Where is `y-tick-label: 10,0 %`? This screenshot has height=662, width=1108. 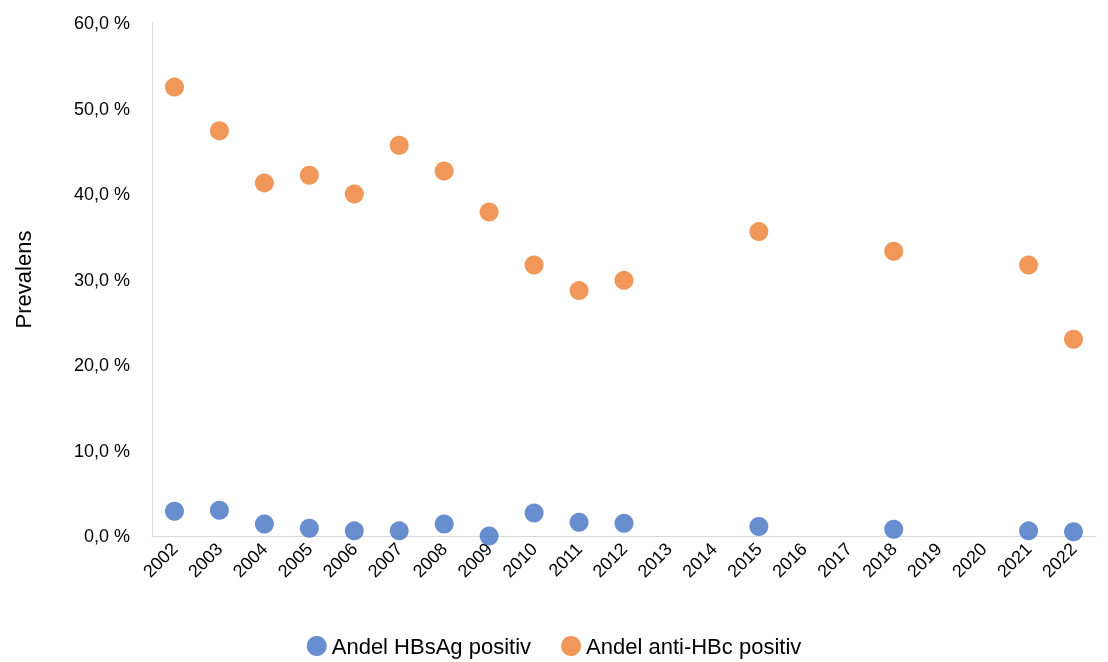
y-tick-label: 10,0 % is located at coordinates (101, 450).